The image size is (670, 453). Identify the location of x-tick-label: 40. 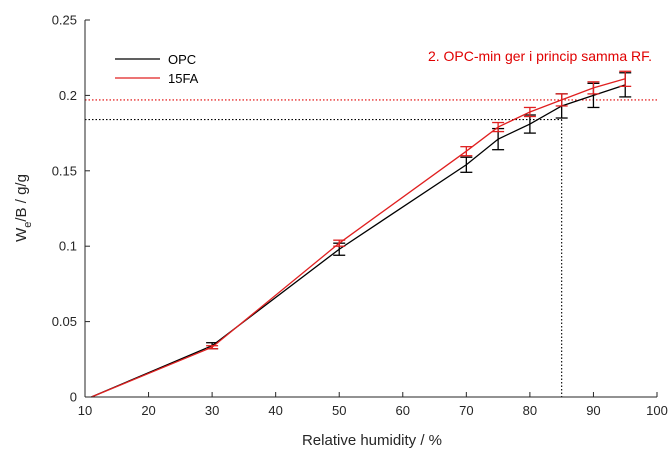
(275, 410).